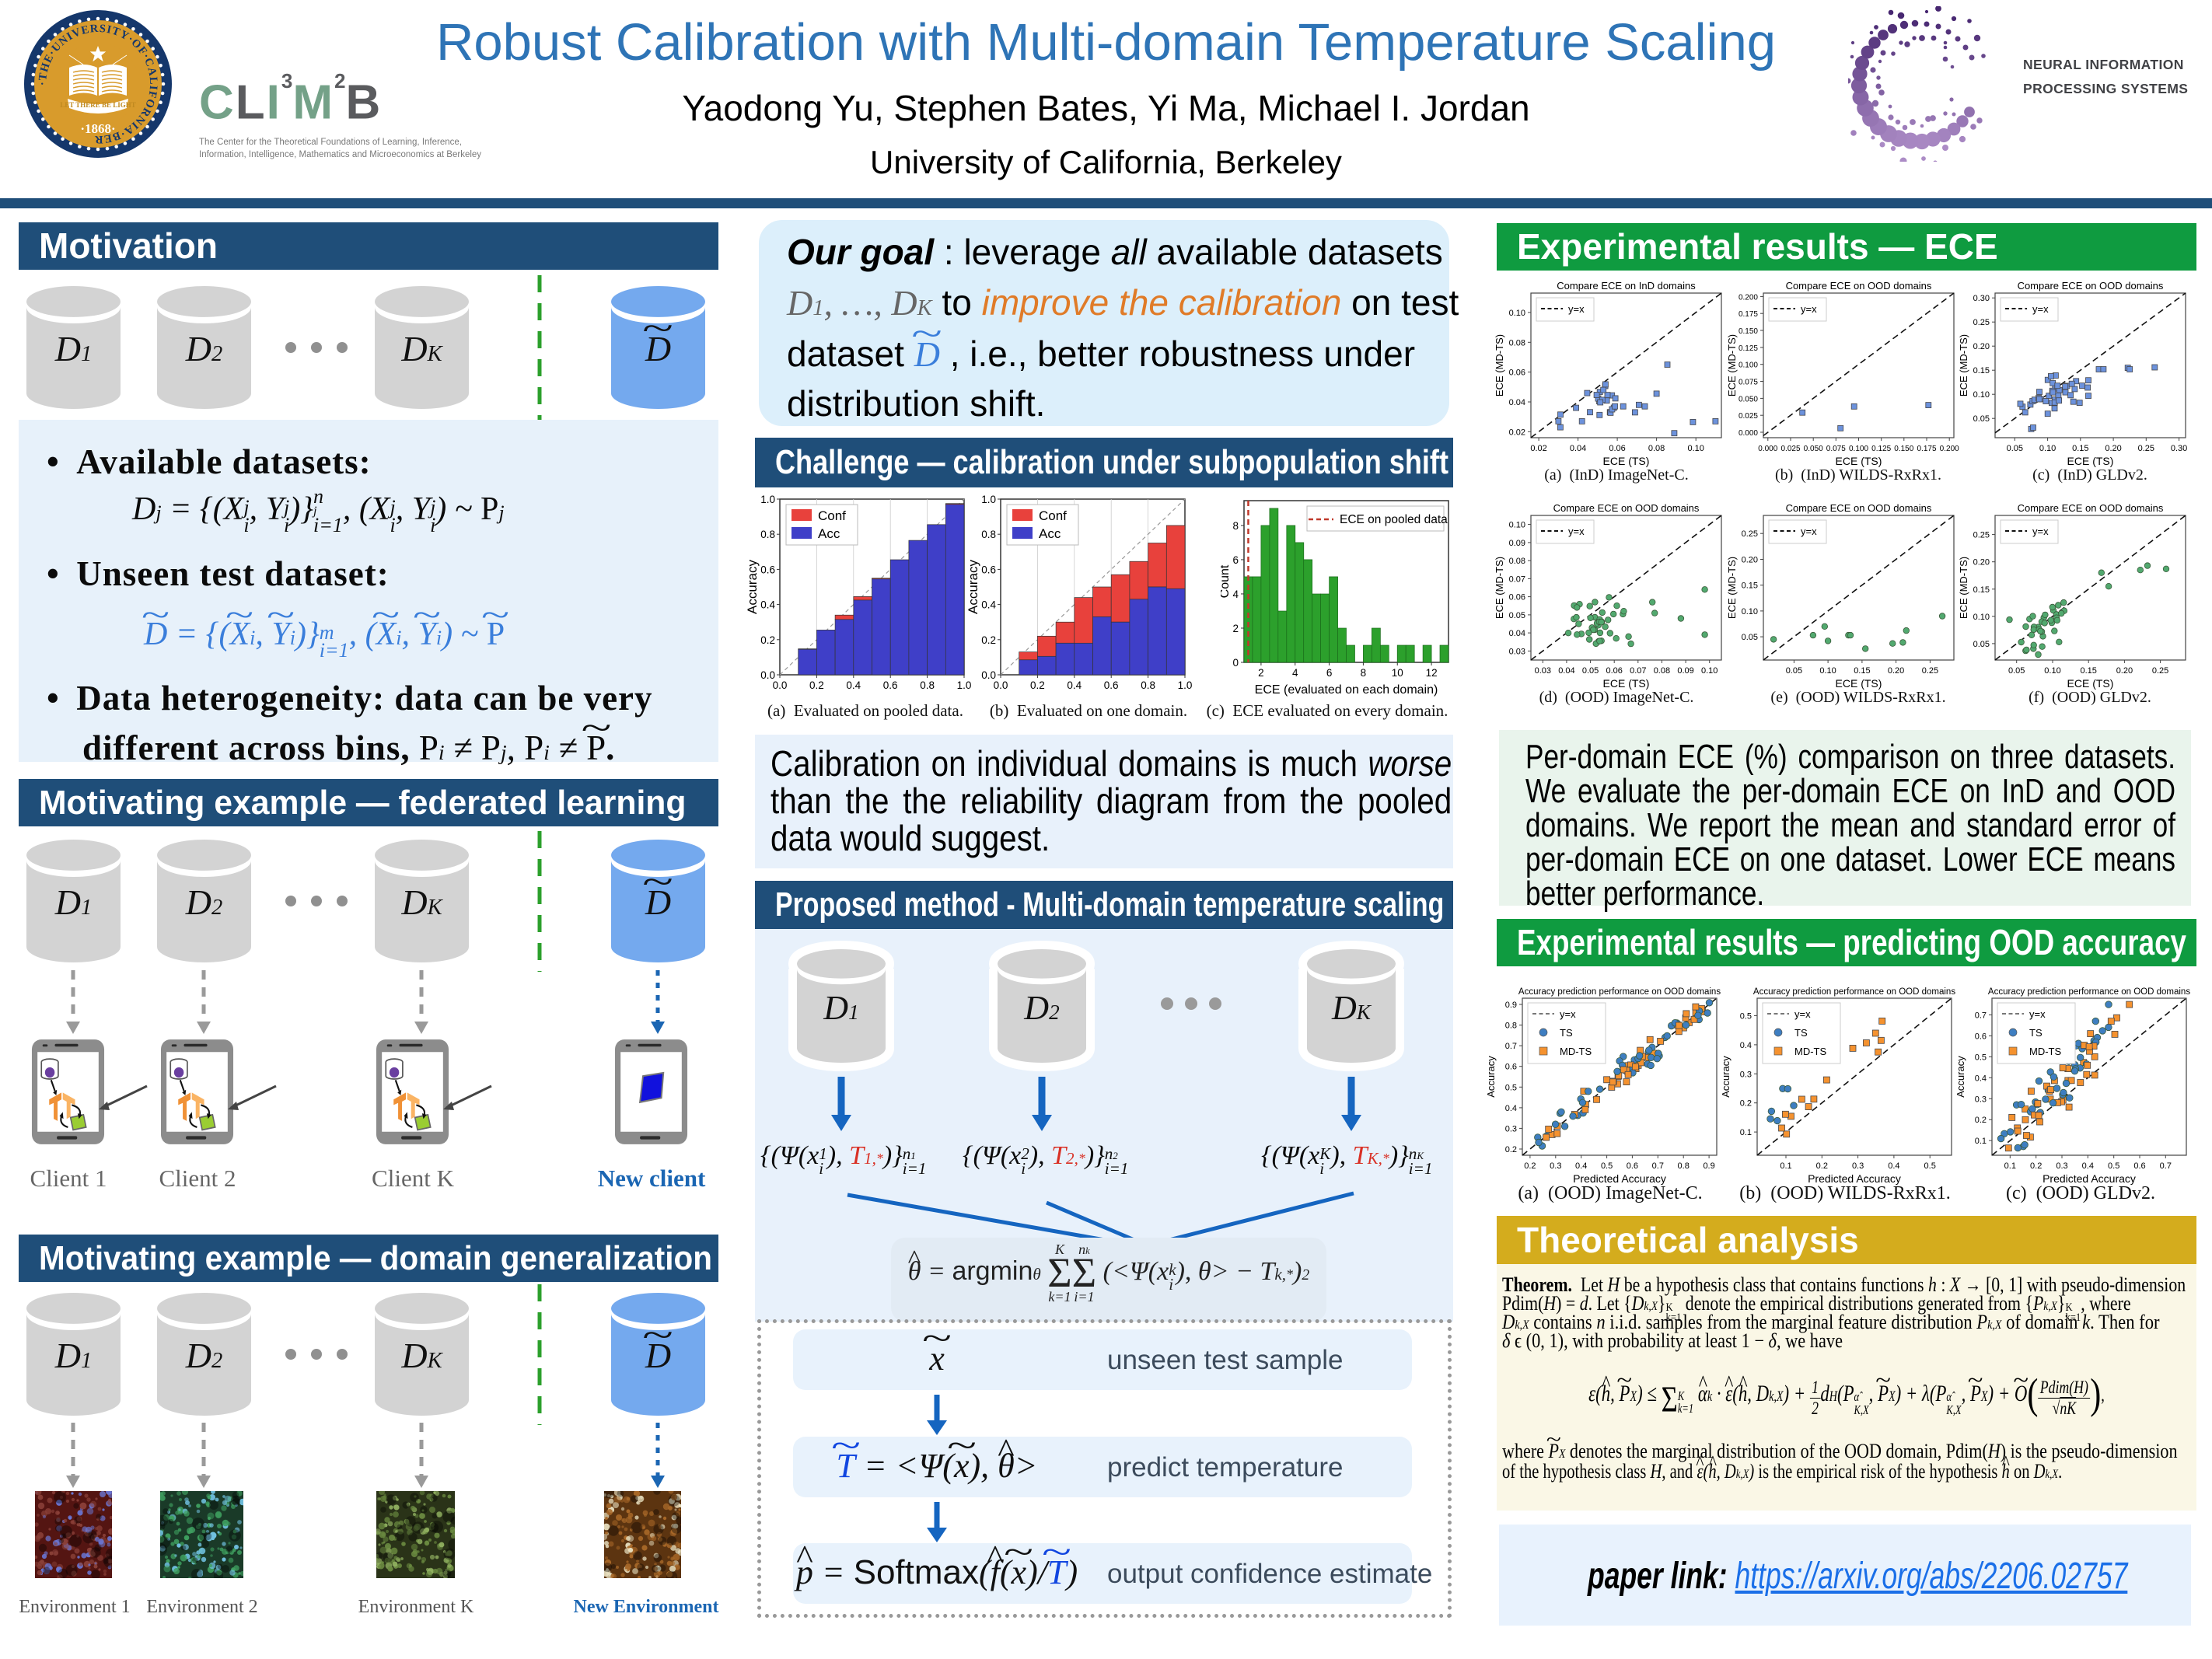 This screenshot has height=1659, width=2212. Describe the element at coordinates (2179, 448) in the screenshot. I see `svg-text: 0.30` at that location.